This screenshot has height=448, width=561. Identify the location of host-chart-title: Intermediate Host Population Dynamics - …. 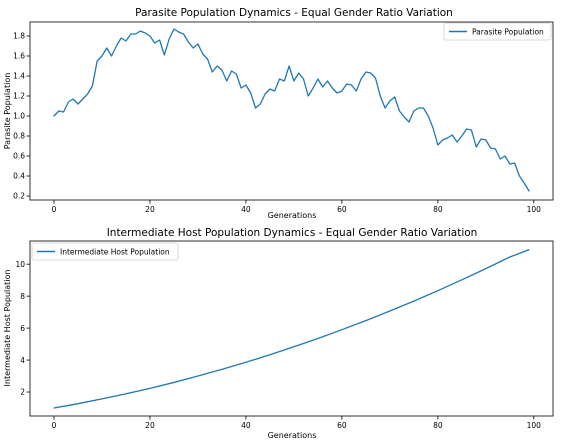
(292, 233).